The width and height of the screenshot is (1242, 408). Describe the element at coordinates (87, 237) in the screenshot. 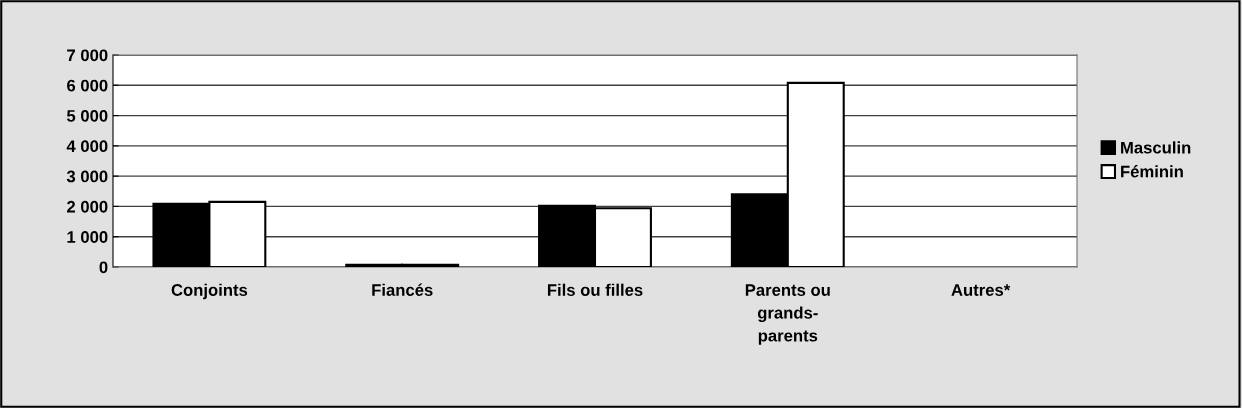

I see `y-tick-label: 1 000` at that location.